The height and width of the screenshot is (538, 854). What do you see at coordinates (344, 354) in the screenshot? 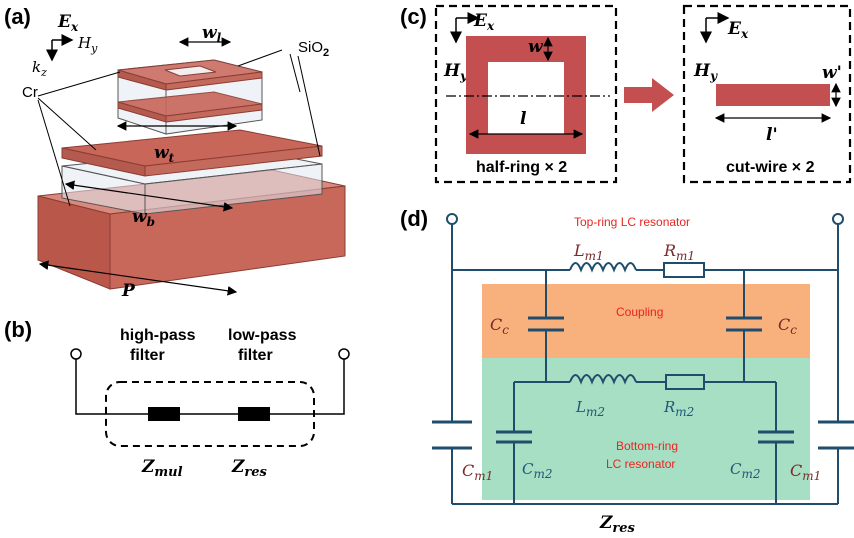
I see `terminal-right-b` at bounding box center [344, 354].